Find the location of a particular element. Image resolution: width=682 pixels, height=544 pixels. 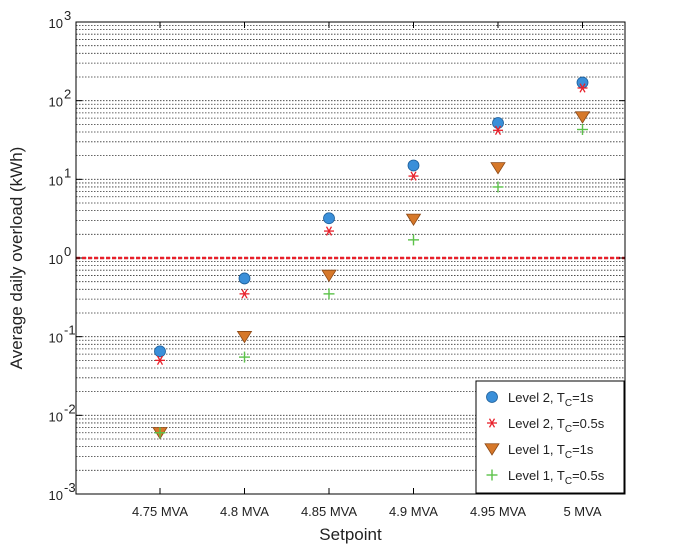

x-tick-label: 4.9 MVA is located at coordinates (413, 511).